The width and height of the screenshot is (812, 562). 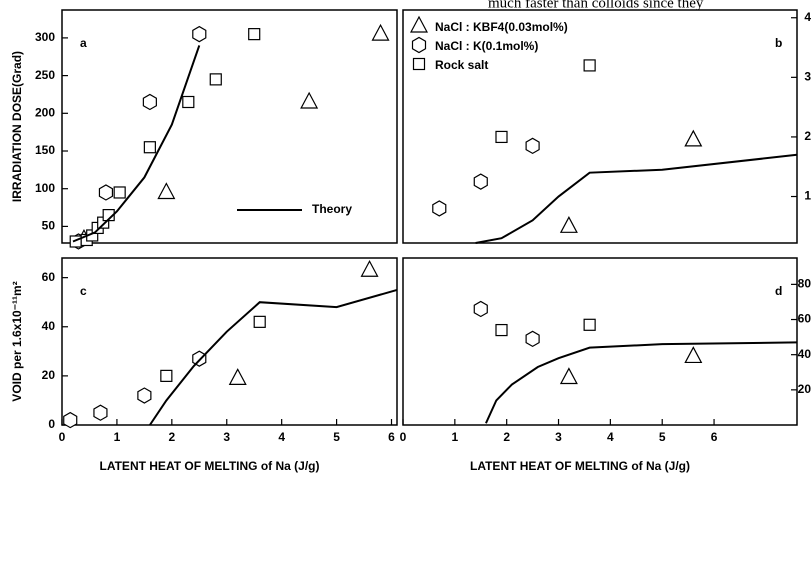 I want to click on y-tick-label: 1, so click(x=807, y=196).